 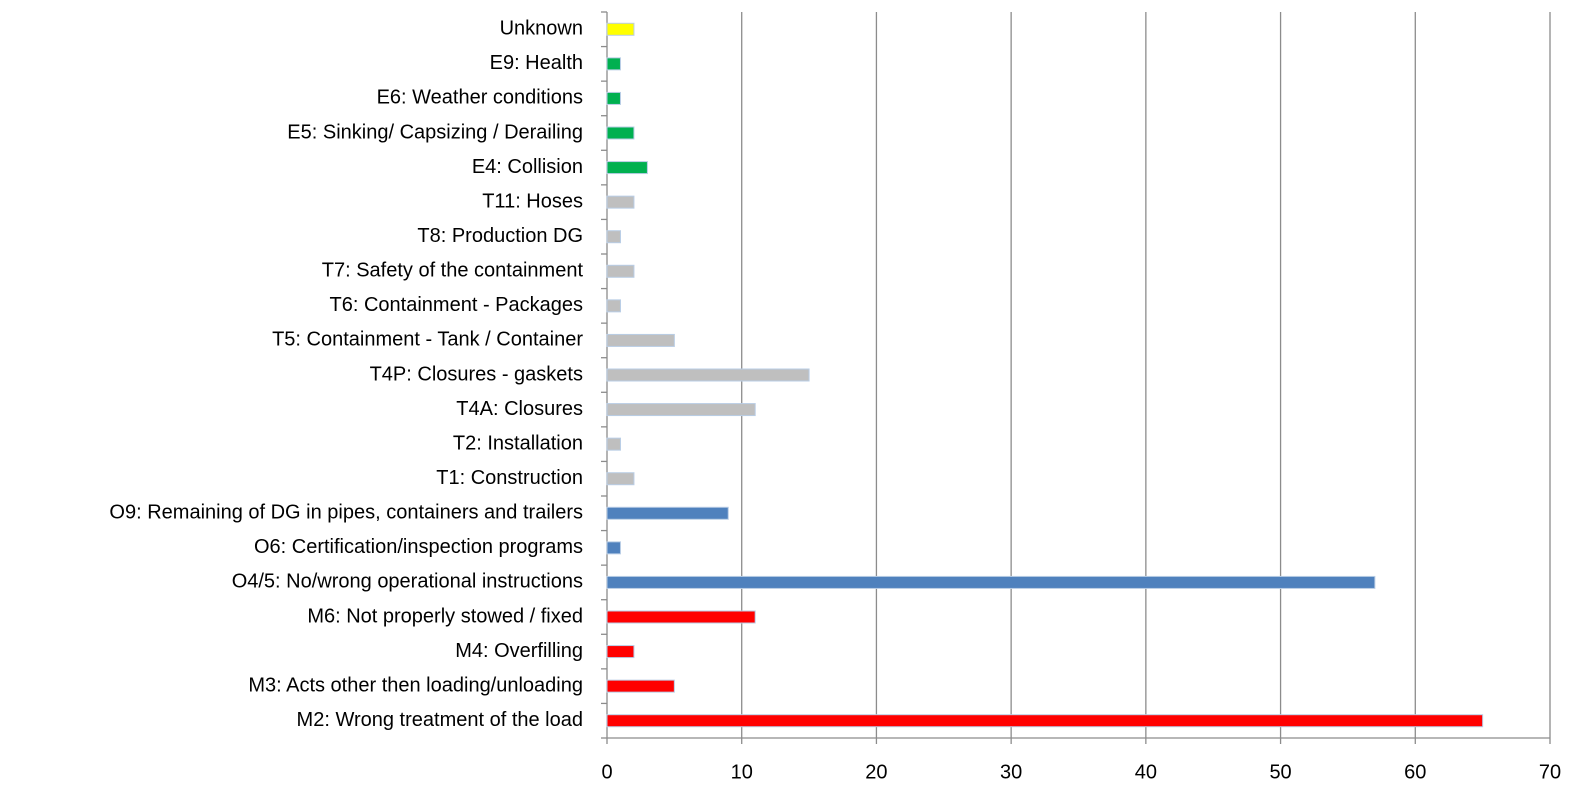 I want to click on y-tick-label: T6: Containment - Packages, so click(x=456, y=305).